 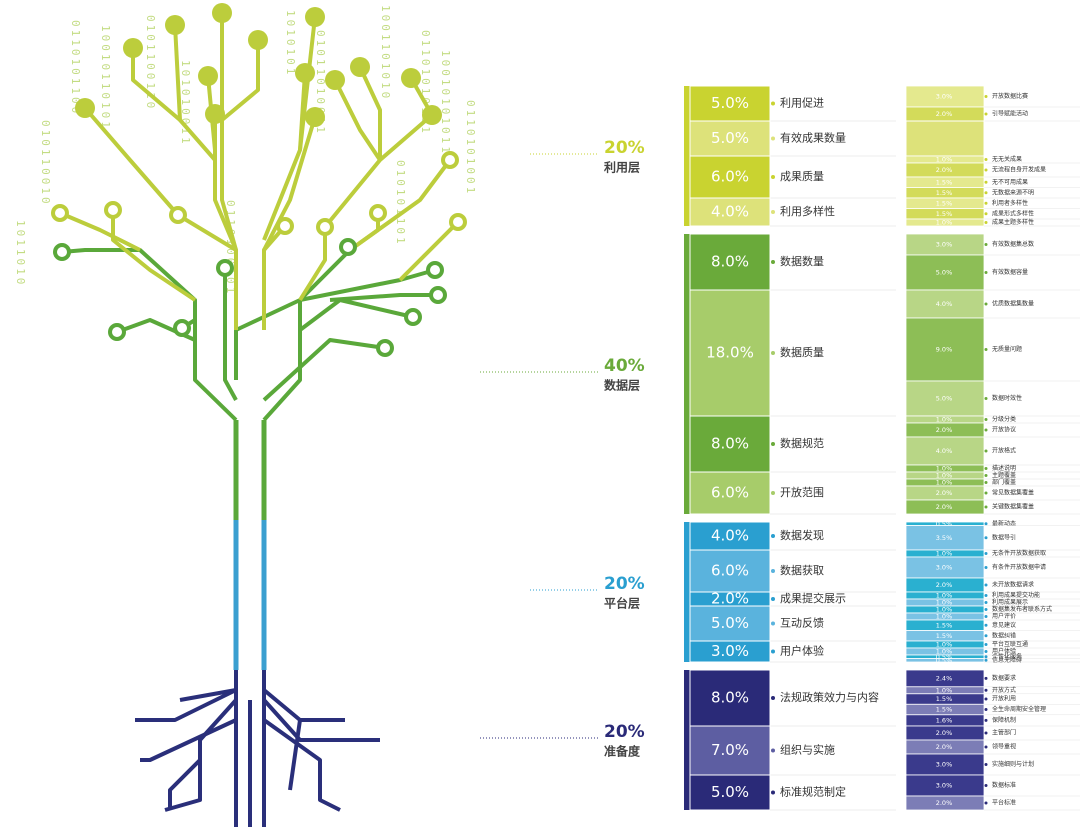 What do you see at coordinates (624, 366) in the screenshot?
I see `layer-percent: 40%` at bounding box center [624, 366].